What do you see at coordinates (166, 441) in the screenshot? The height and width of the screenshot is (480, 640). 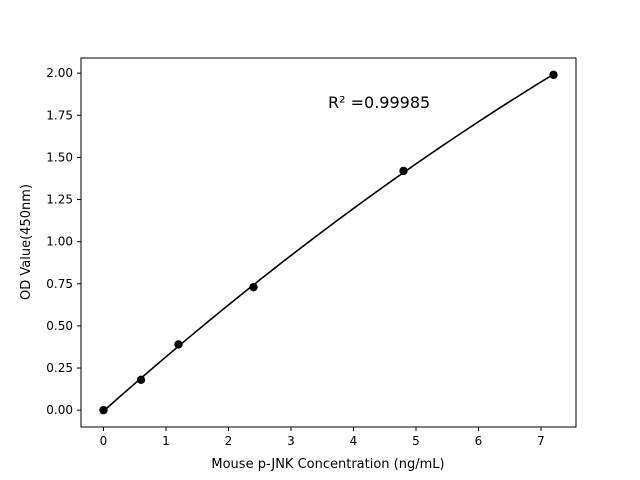 I see `x-tick-label: 1` at bounding box center [166, 441].